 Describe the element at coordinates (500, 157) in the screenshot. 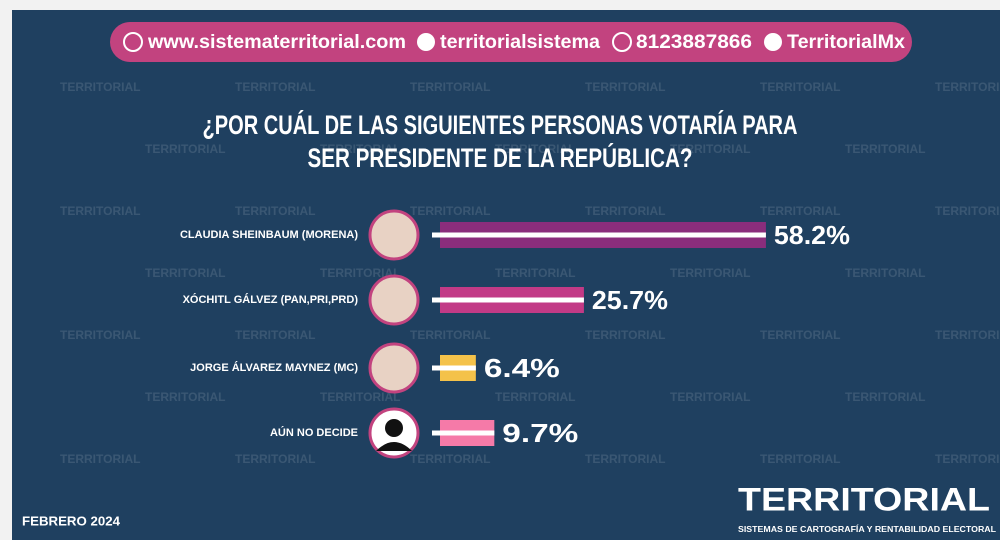

I see `title-line: SER PRESIDENTE DE LA REPÚBLICA?` at that location.